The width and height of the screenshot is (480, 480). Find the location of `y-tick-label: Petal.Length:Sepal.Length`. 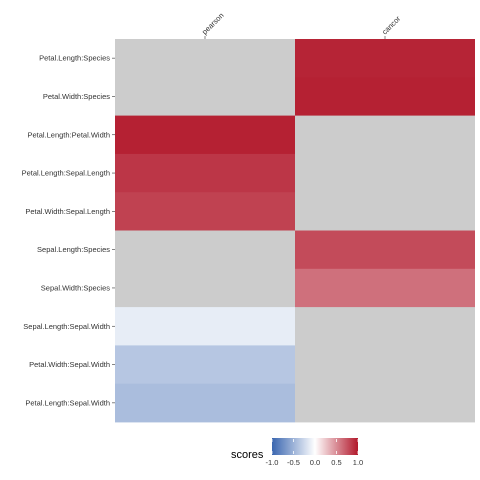

y-tick-label: Petal.Length:Sepal.Length is located at coordinates (66, 173).